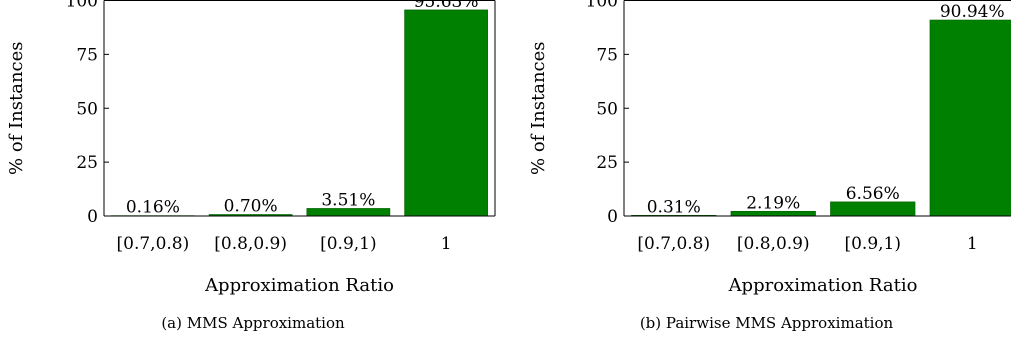 This screenshot has width=1011, height=339. Describe the element at coordinates (766, 323) in the screenshot. I see `caption-pairwise-mms: (b) Pairwise MMS Approximation` at that location.